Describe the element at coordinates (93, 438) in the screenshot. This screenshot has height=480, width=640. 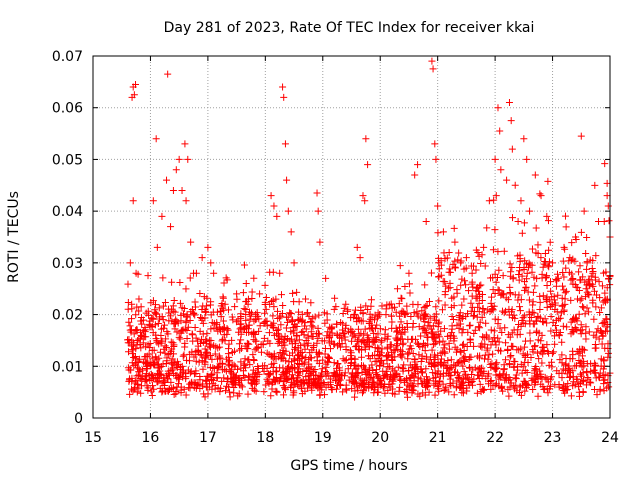
I see `x-tick-label: 15` at that location.